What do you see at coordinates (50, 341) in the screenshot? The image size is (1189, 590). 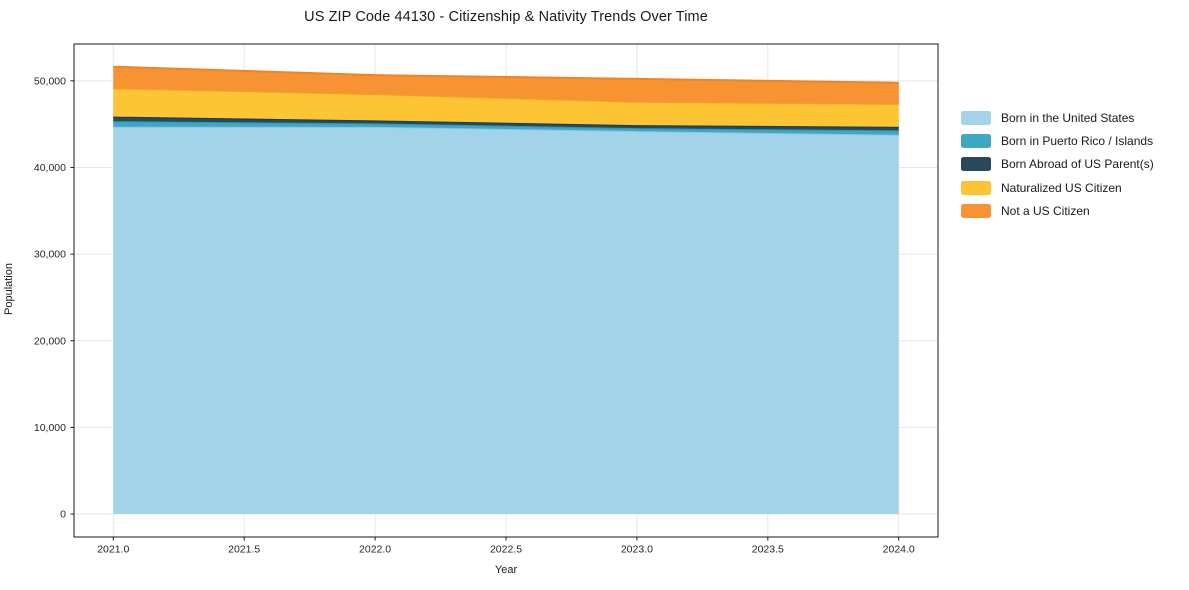 I see `y-tick-label: 20,000` at bounding box center [50, 341].